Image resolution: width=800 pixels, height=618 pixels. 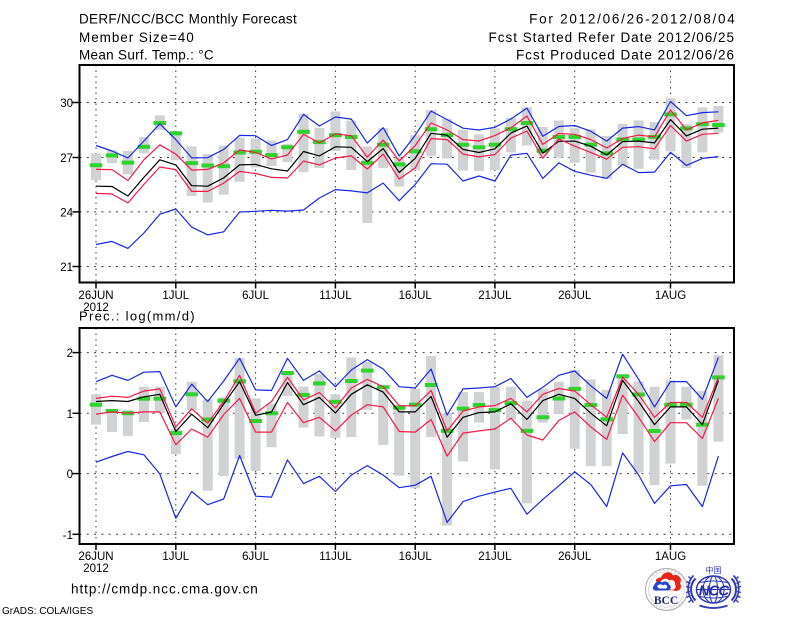 I want to click on svg-text: http://cmdp.ncc.cma.gov.cn, so click(x=165, y=589).